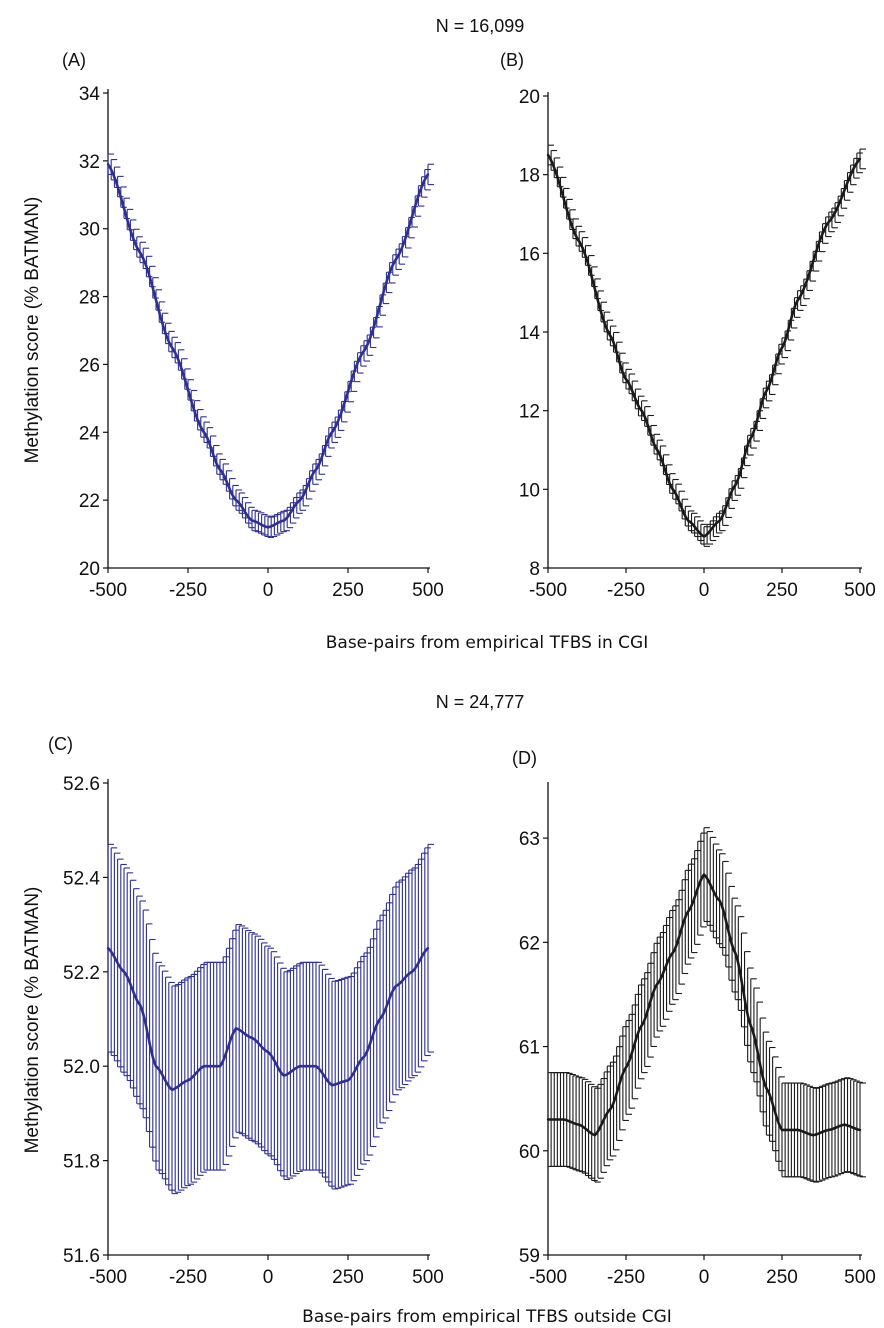 This screenshot has height=1328, width=884. Describe the element at coordinates (529, 412) in the screenshot. I see `panel-b-y-tick-label: 12` at that location.